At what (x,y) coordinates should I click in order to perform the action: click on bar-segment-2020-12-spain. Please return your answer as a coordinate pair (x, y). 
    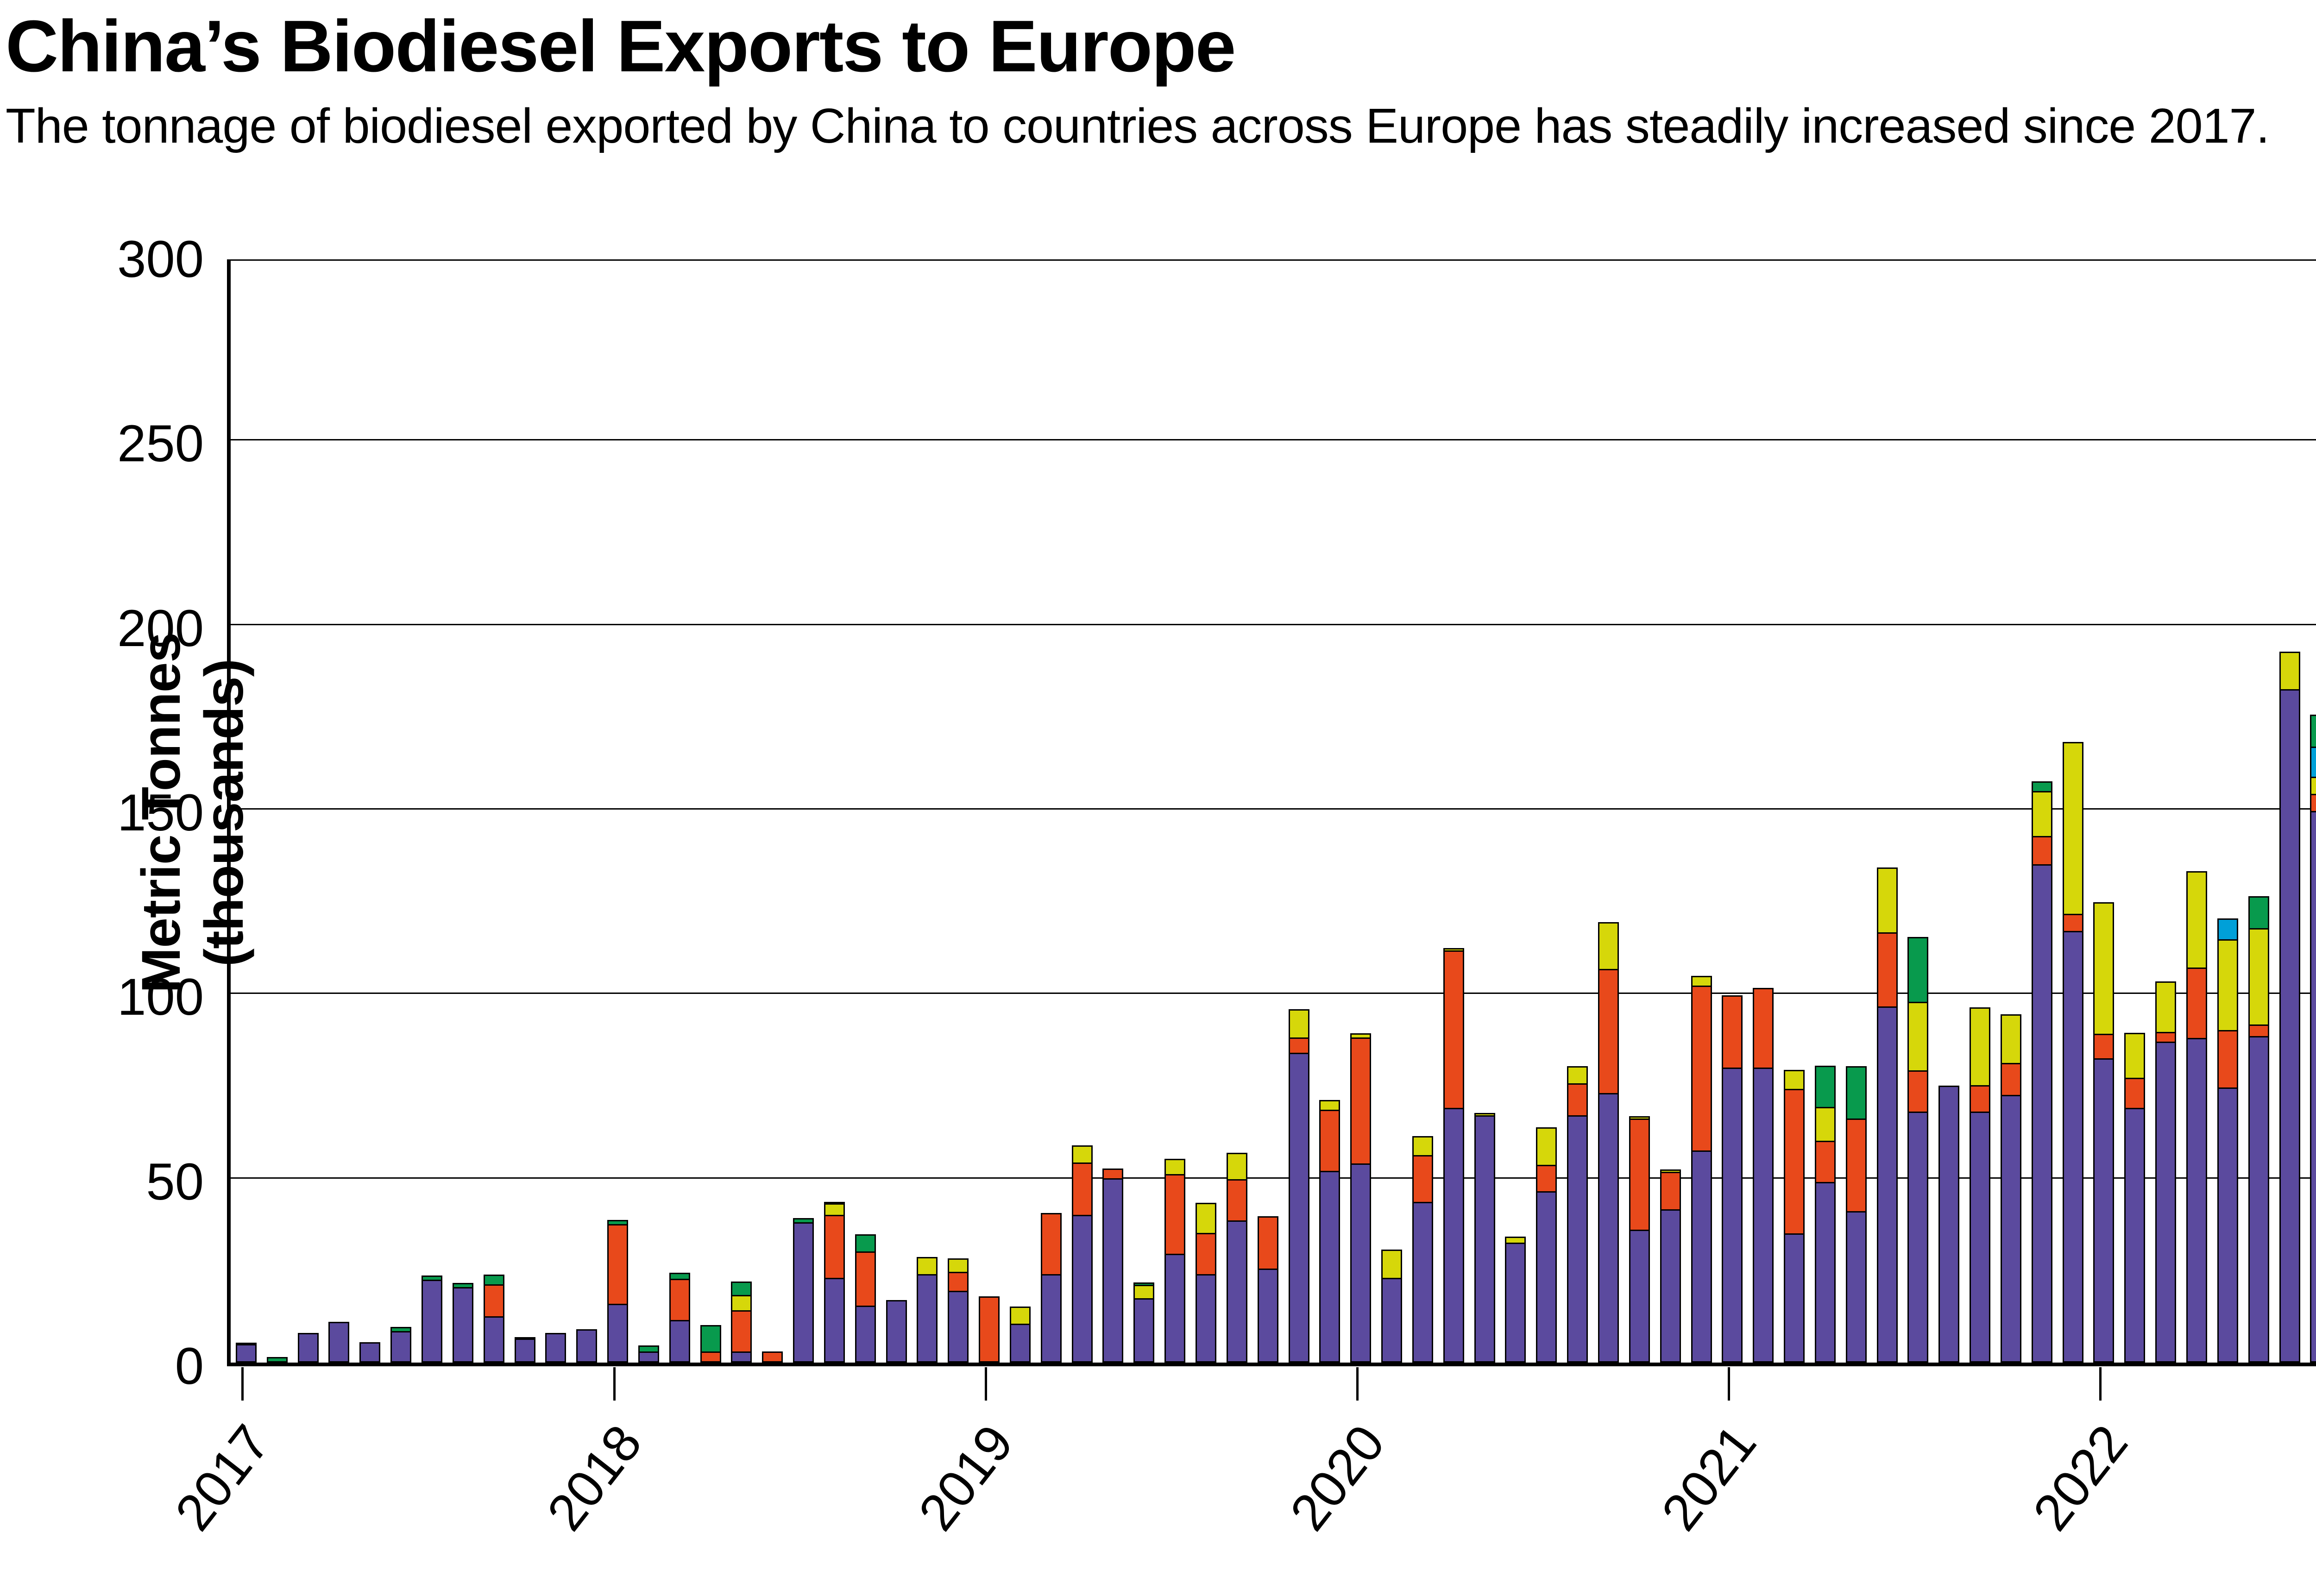
    Looking at the image, I should click on (1701, 1069).